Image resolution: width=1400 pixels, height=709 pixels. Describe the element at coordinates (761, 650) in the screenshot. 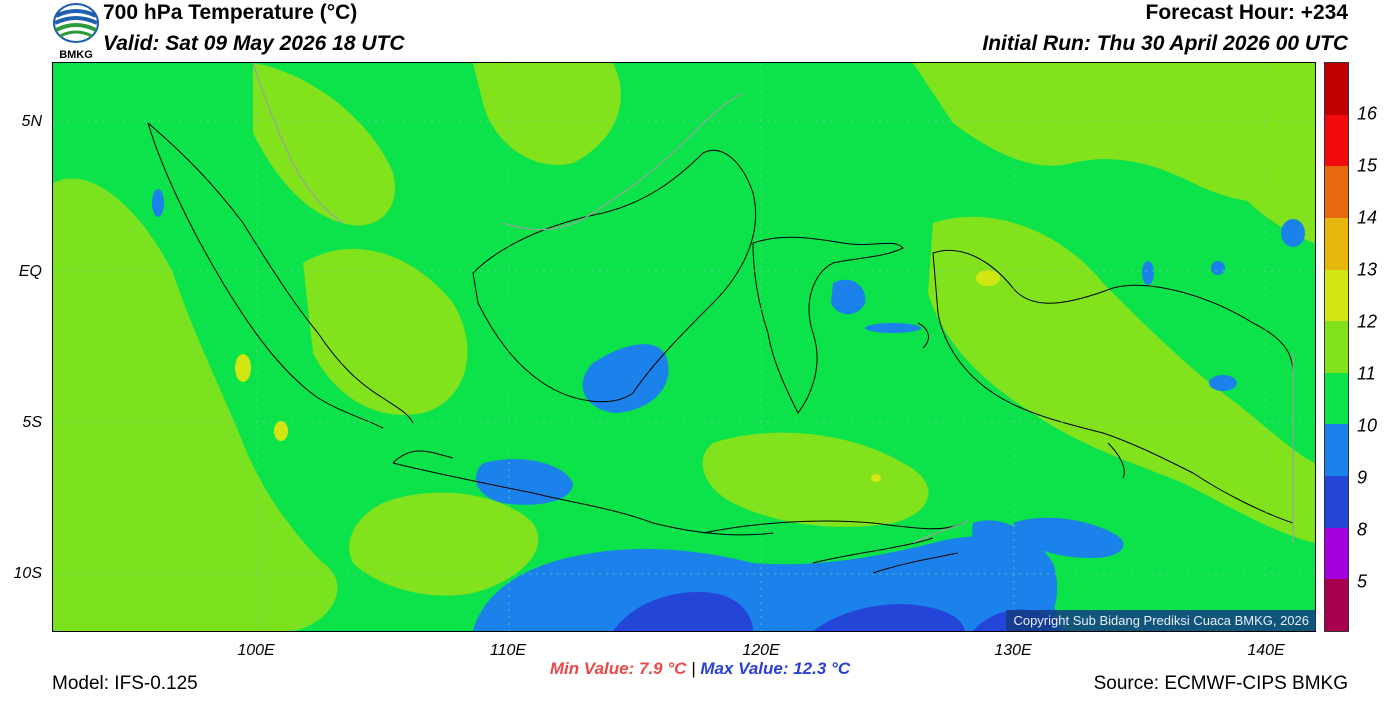

I see `lon-label-120e: 120E` at that location.